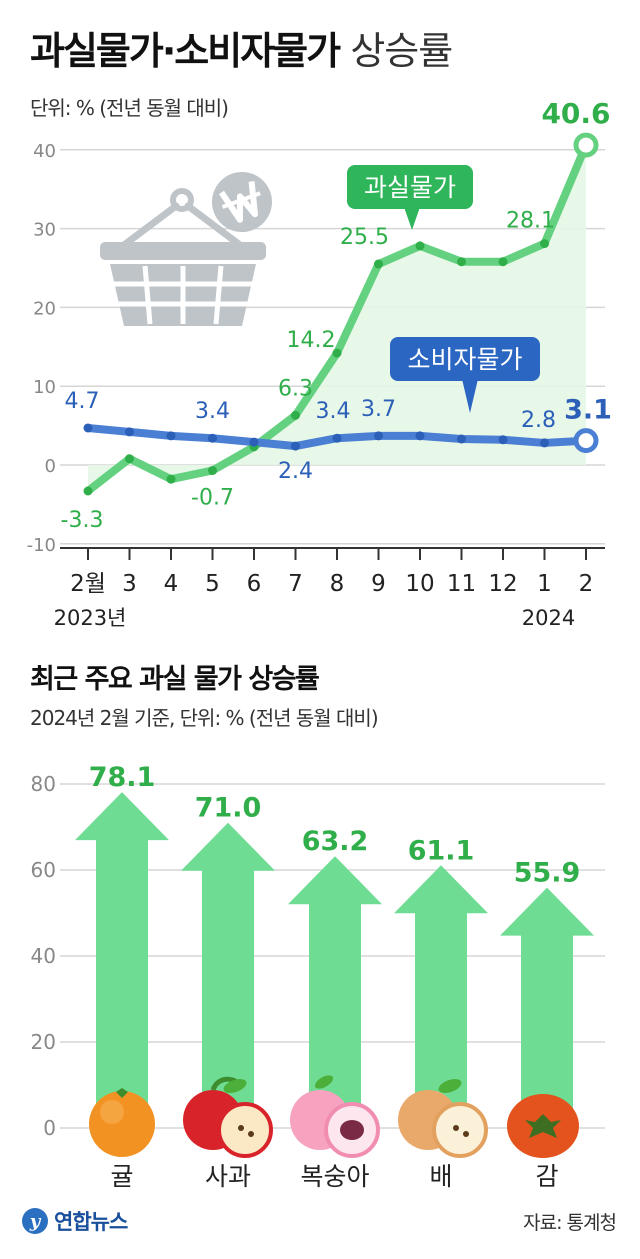 This screenshot has height=1259, width=640. I want to click on x-tick-label: 12, so click(502, 584).